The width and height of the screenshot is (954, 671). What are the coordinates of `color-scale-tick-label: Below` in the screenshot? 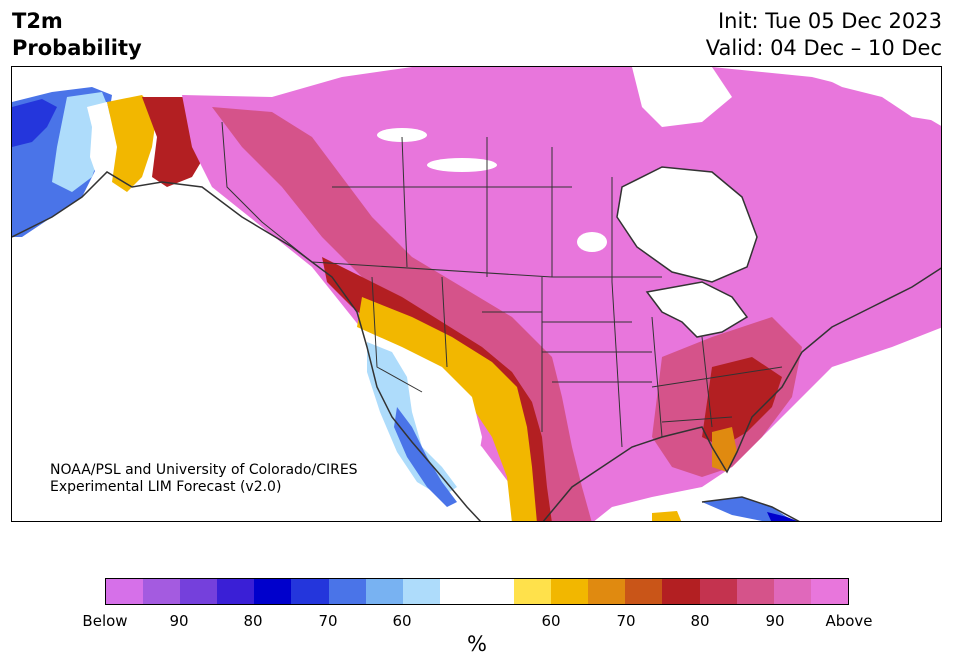 It's located at (105, 621).